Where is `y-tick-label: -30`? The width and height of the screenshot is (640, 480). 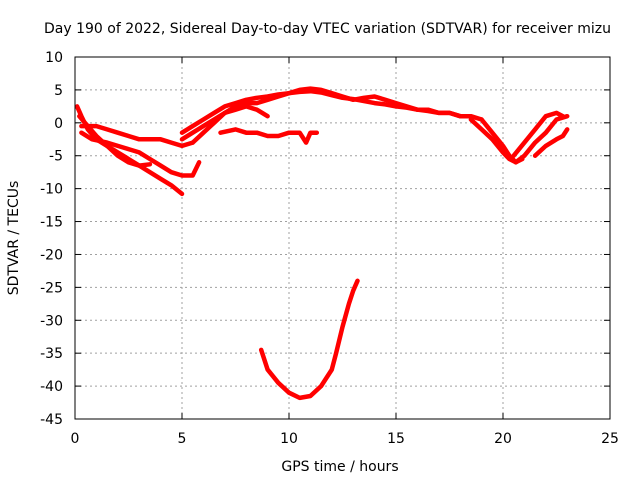
y-tick-label: -30 is located at coordinates (51, 321).